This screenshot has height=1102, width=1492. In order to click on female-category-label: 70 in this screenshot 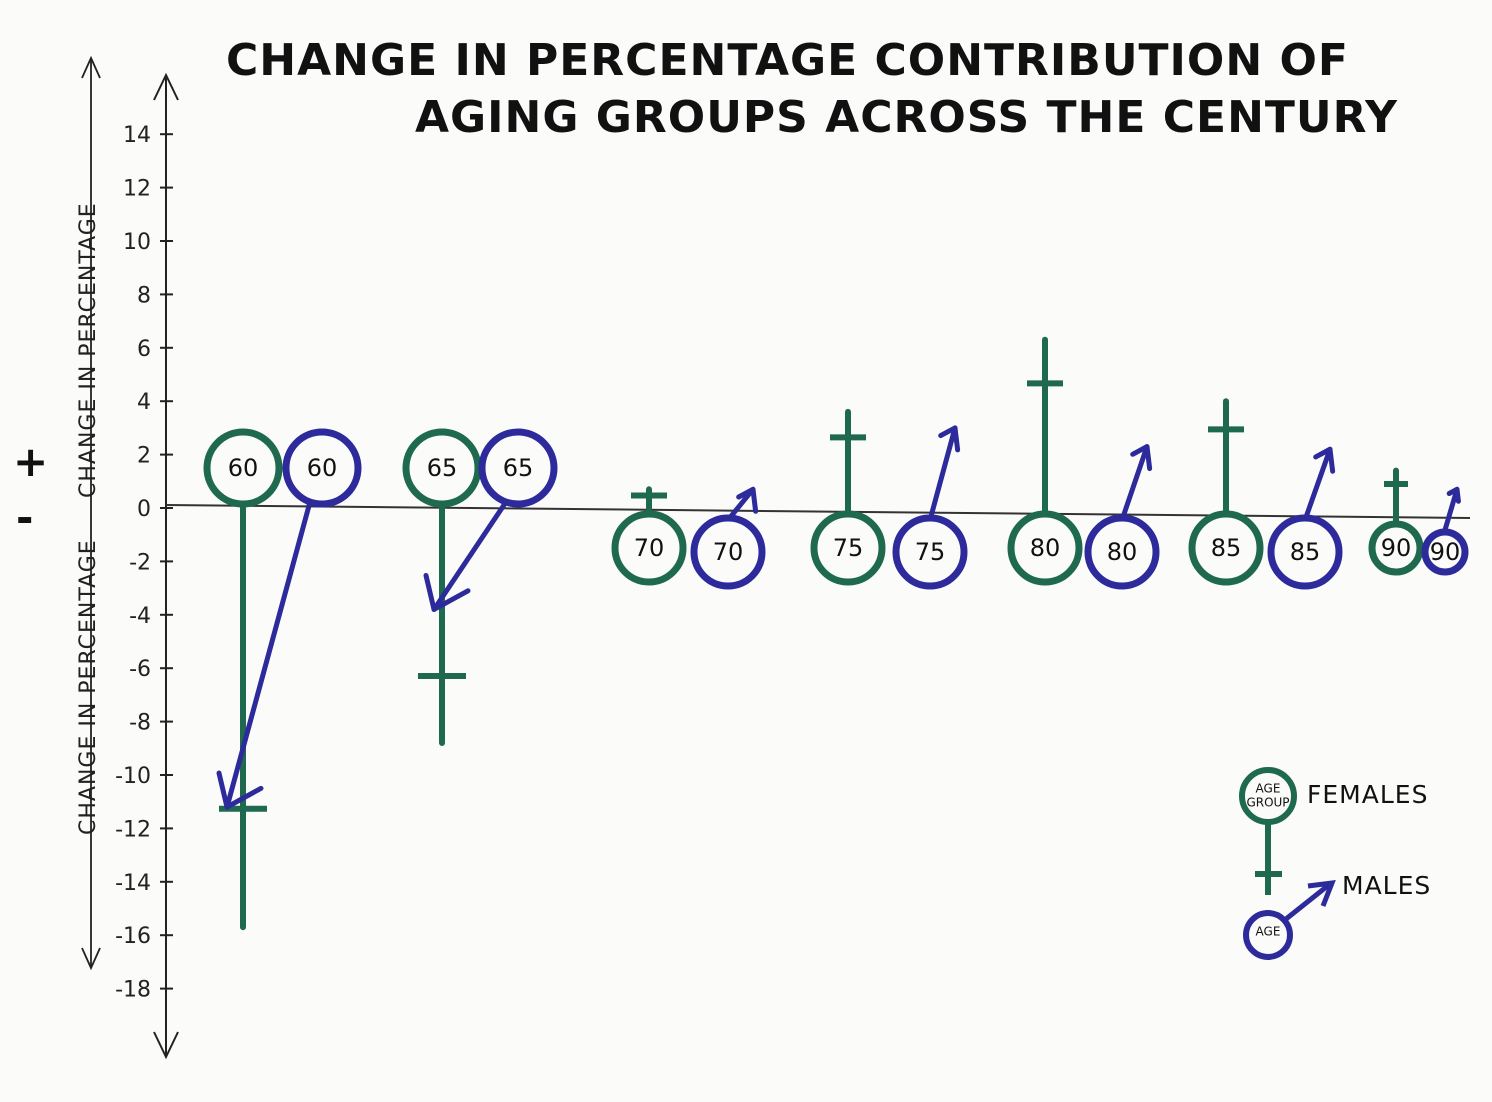, I will do `click(649, 548)`.